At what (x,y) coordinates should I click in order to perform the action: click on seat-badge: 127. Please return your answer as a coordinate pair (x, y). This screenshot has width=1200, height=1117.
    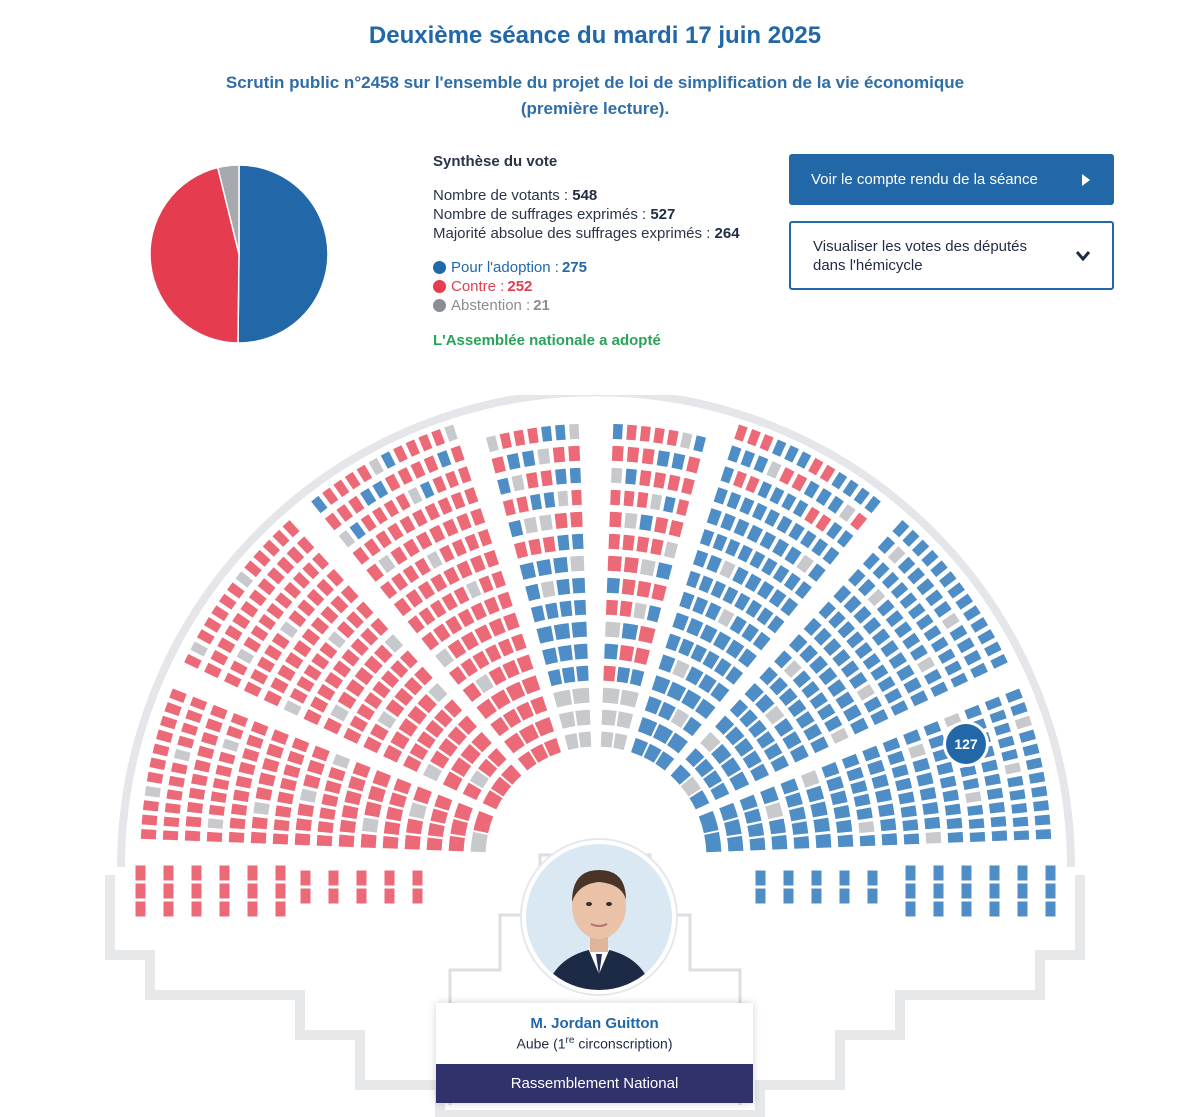
    Looking at the image, I should click on (966, 744).